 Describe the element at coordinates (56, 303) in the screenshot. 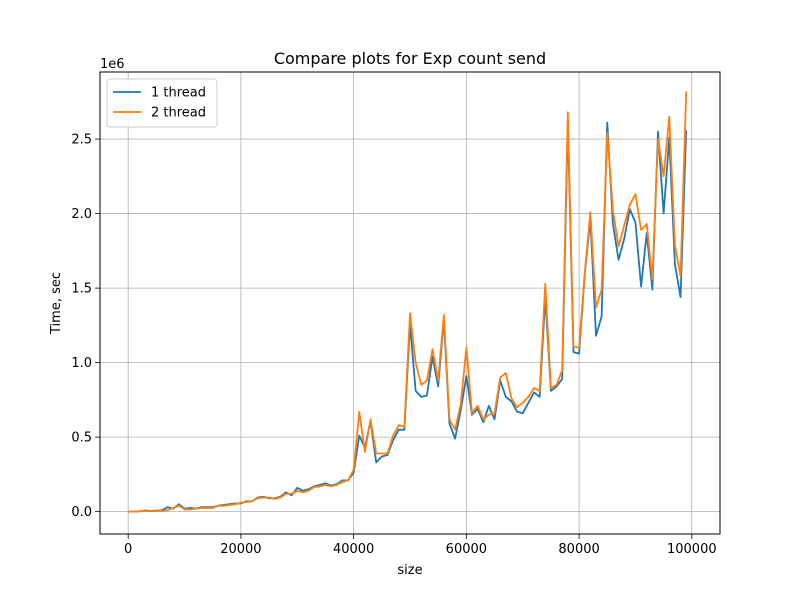

I see `y-axis-label: Time, sec` at that location.